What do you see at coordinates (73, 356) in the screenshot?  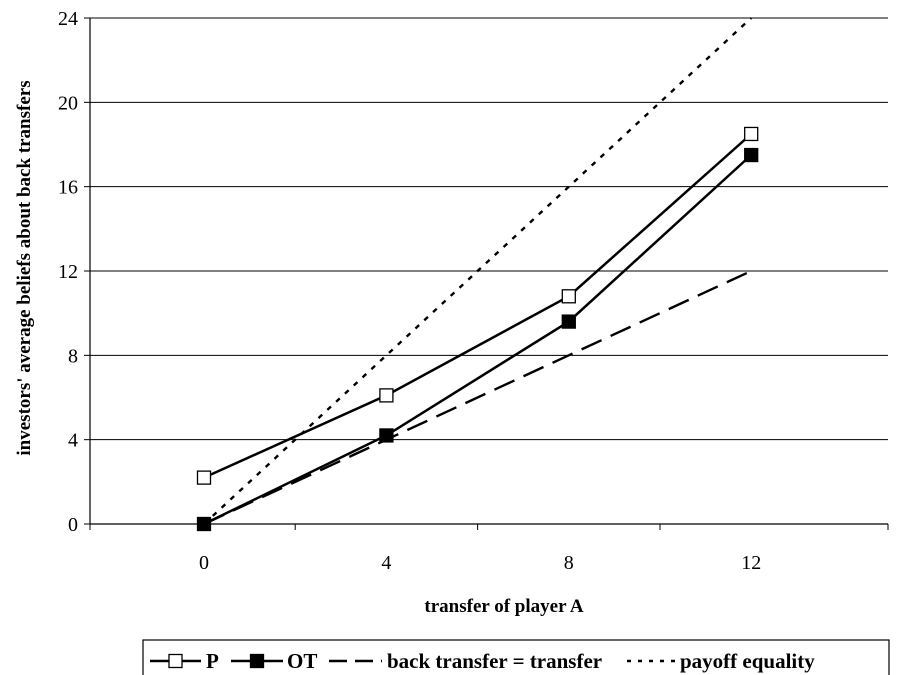 I see `y-tick-label: 8` at bounding box center [73, 356].